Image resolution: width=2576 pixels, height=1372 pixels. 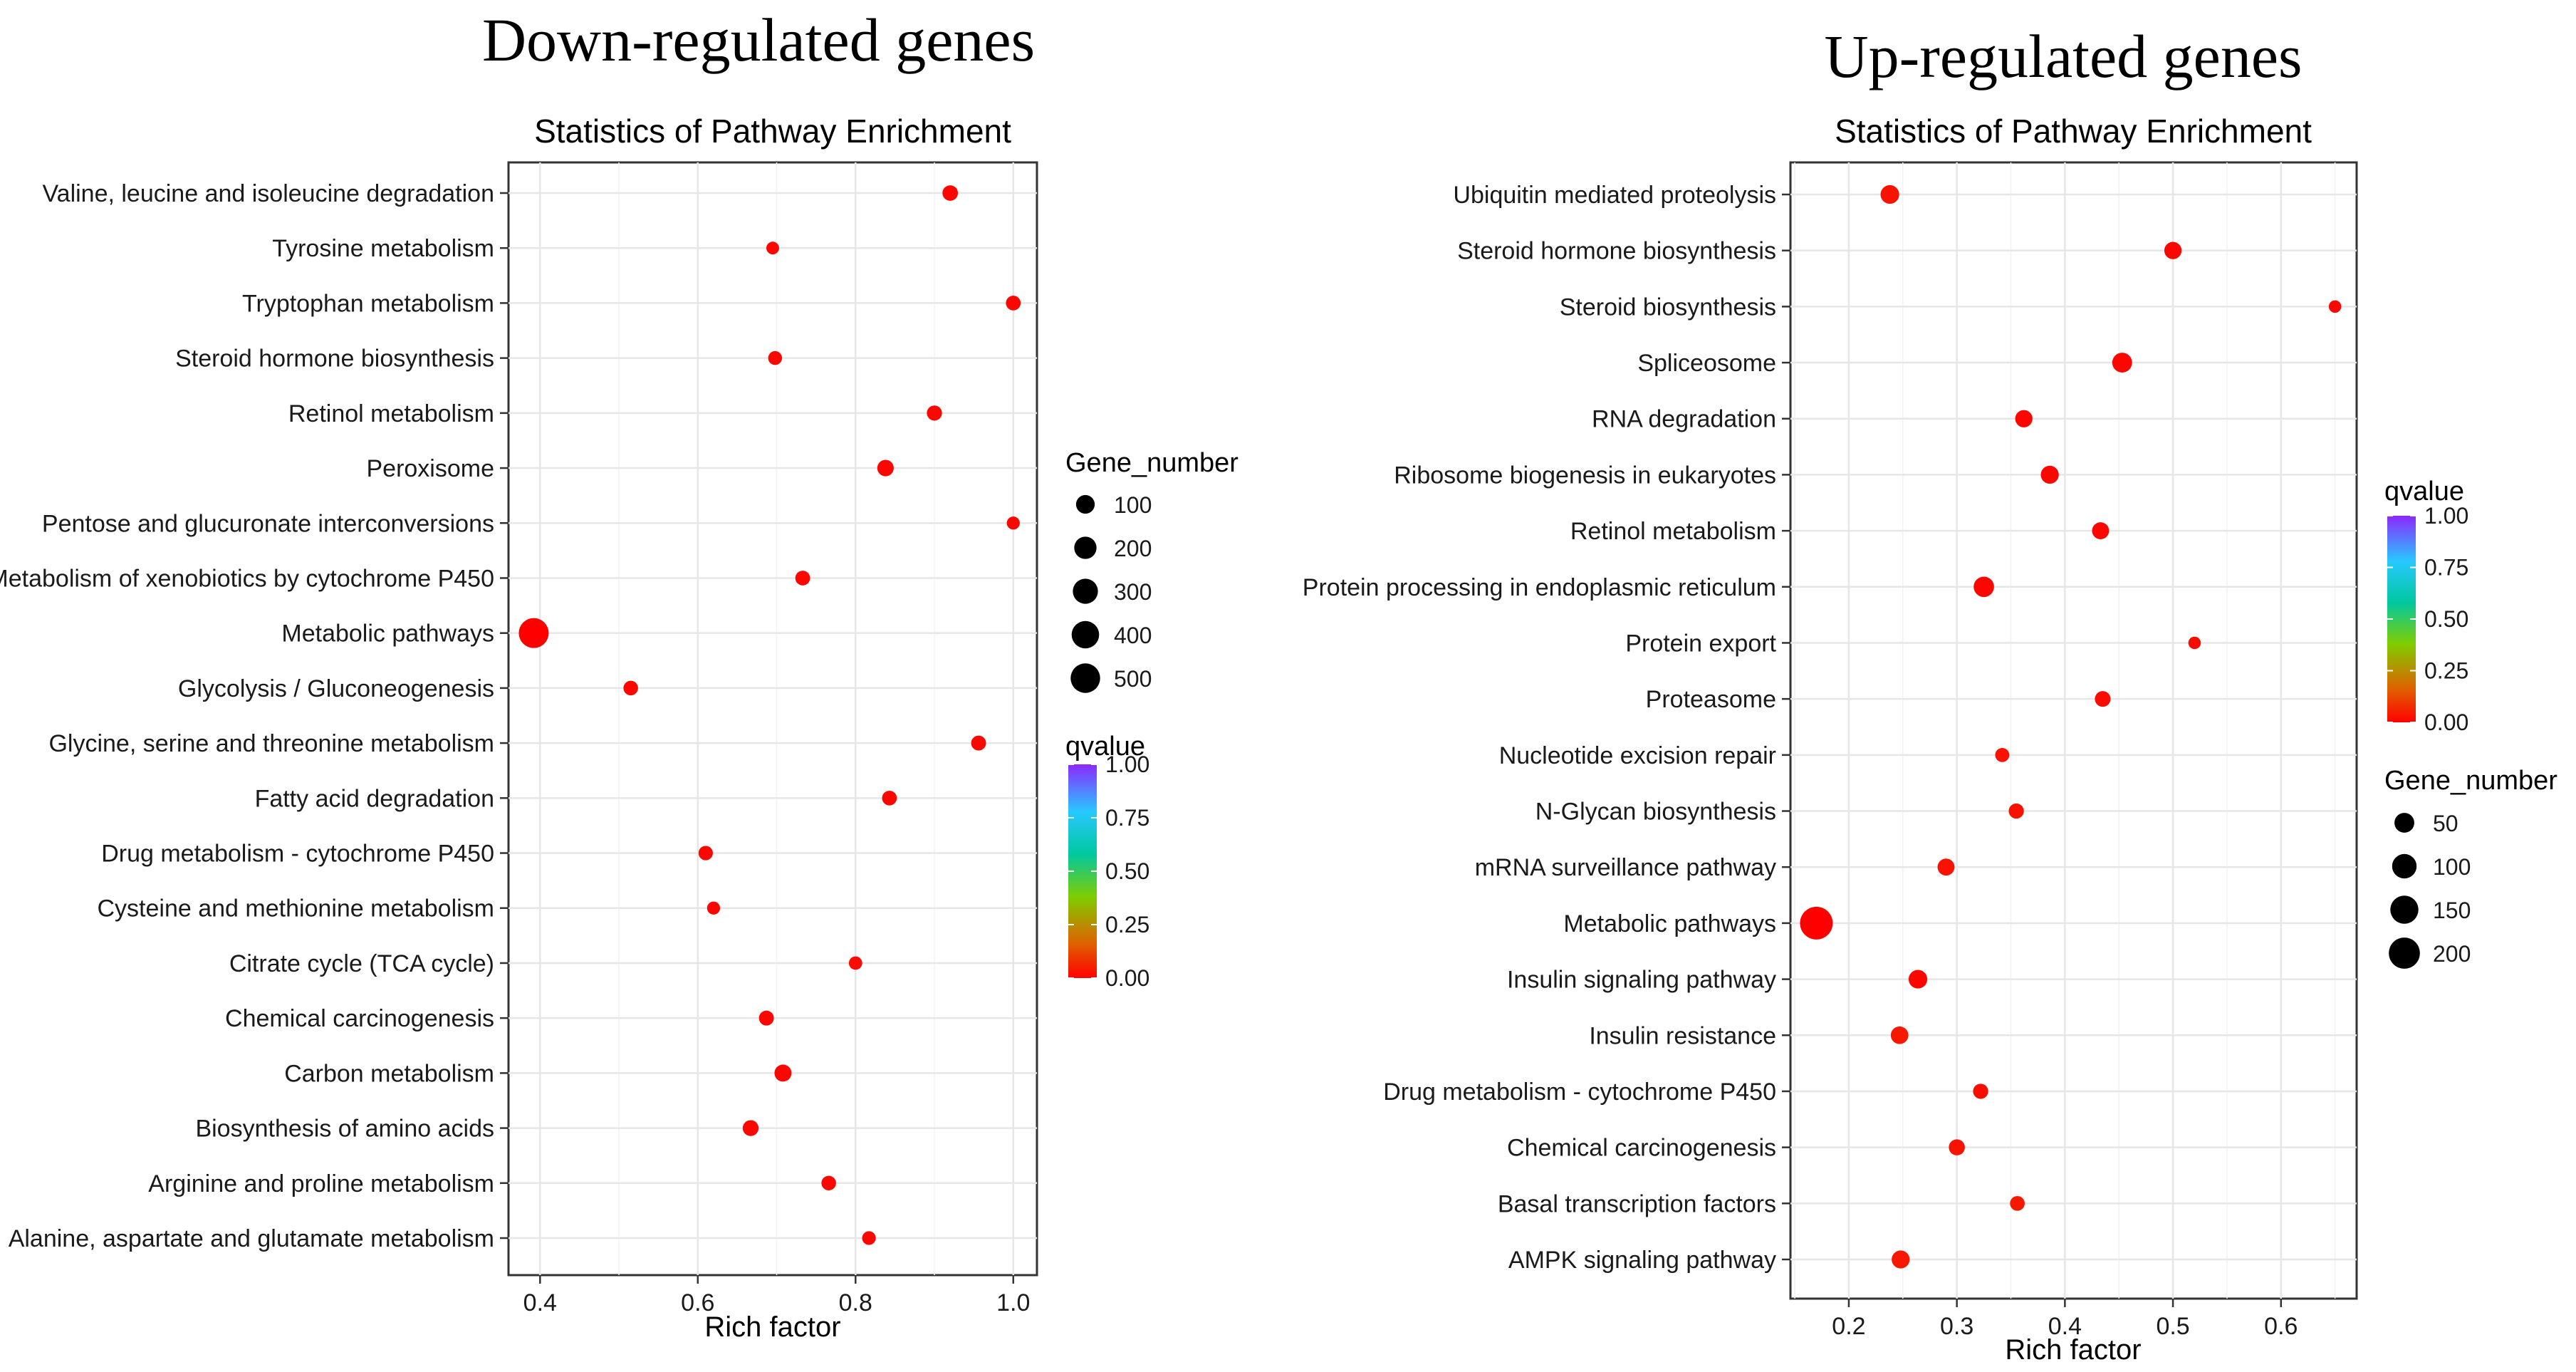 I want to click on left-category-label: Retinol metabolism, so click(x=391, y=413).